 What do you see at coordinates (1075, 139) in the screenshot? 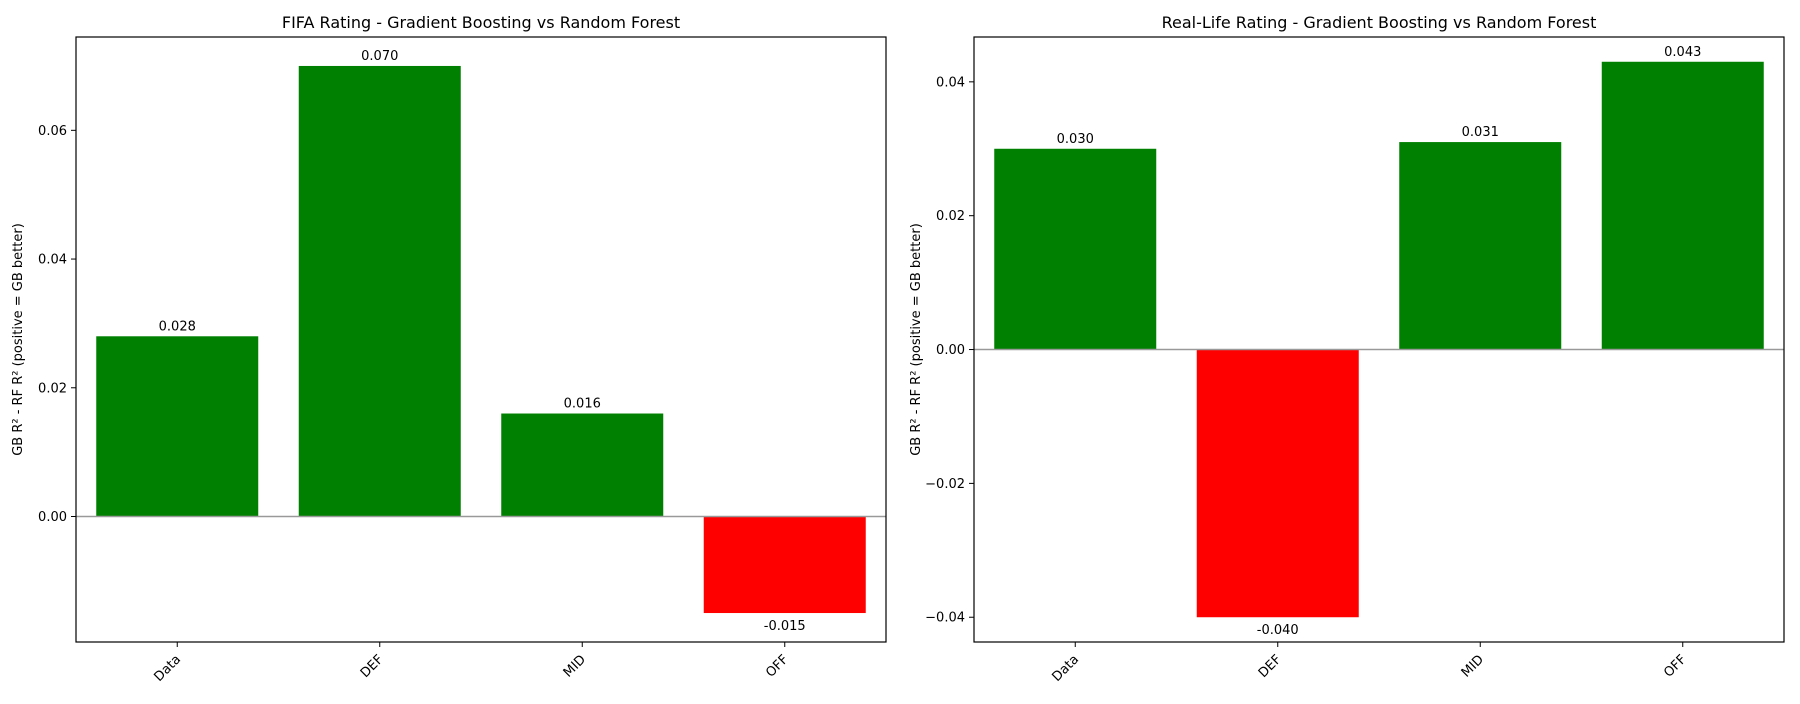
I see `bar-value-label: 0.030` at bounding box center [1075, 139].